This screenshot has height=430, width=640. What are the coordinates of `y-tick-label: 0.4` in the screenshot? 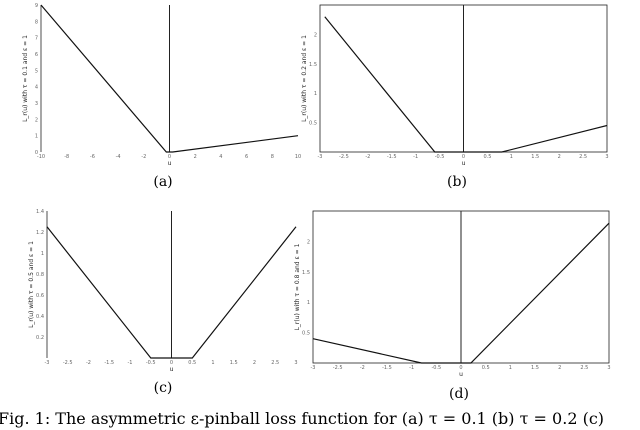 It's located at (40, 317).